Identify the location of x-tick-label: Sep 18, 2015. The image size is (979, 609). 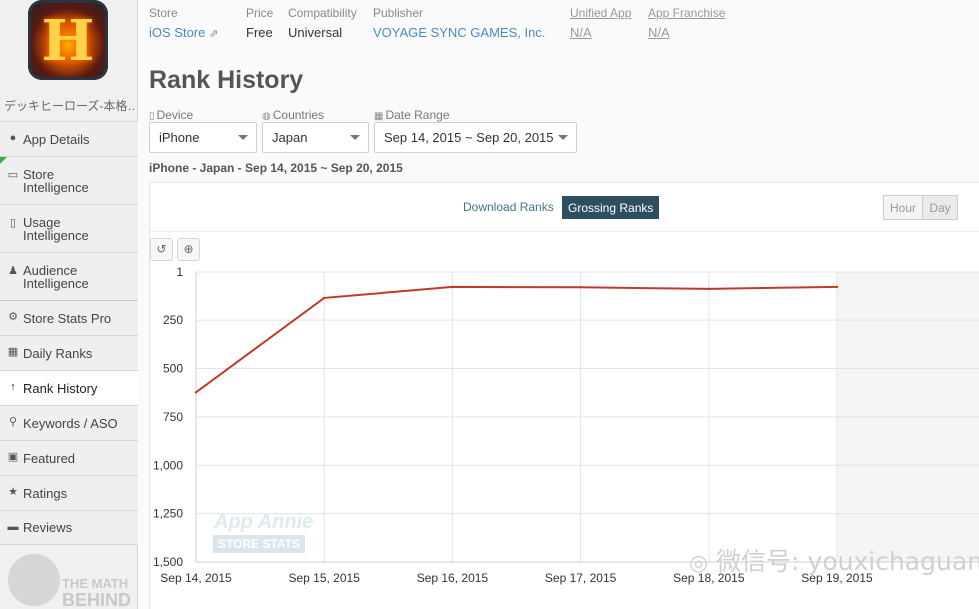
(709, 578).